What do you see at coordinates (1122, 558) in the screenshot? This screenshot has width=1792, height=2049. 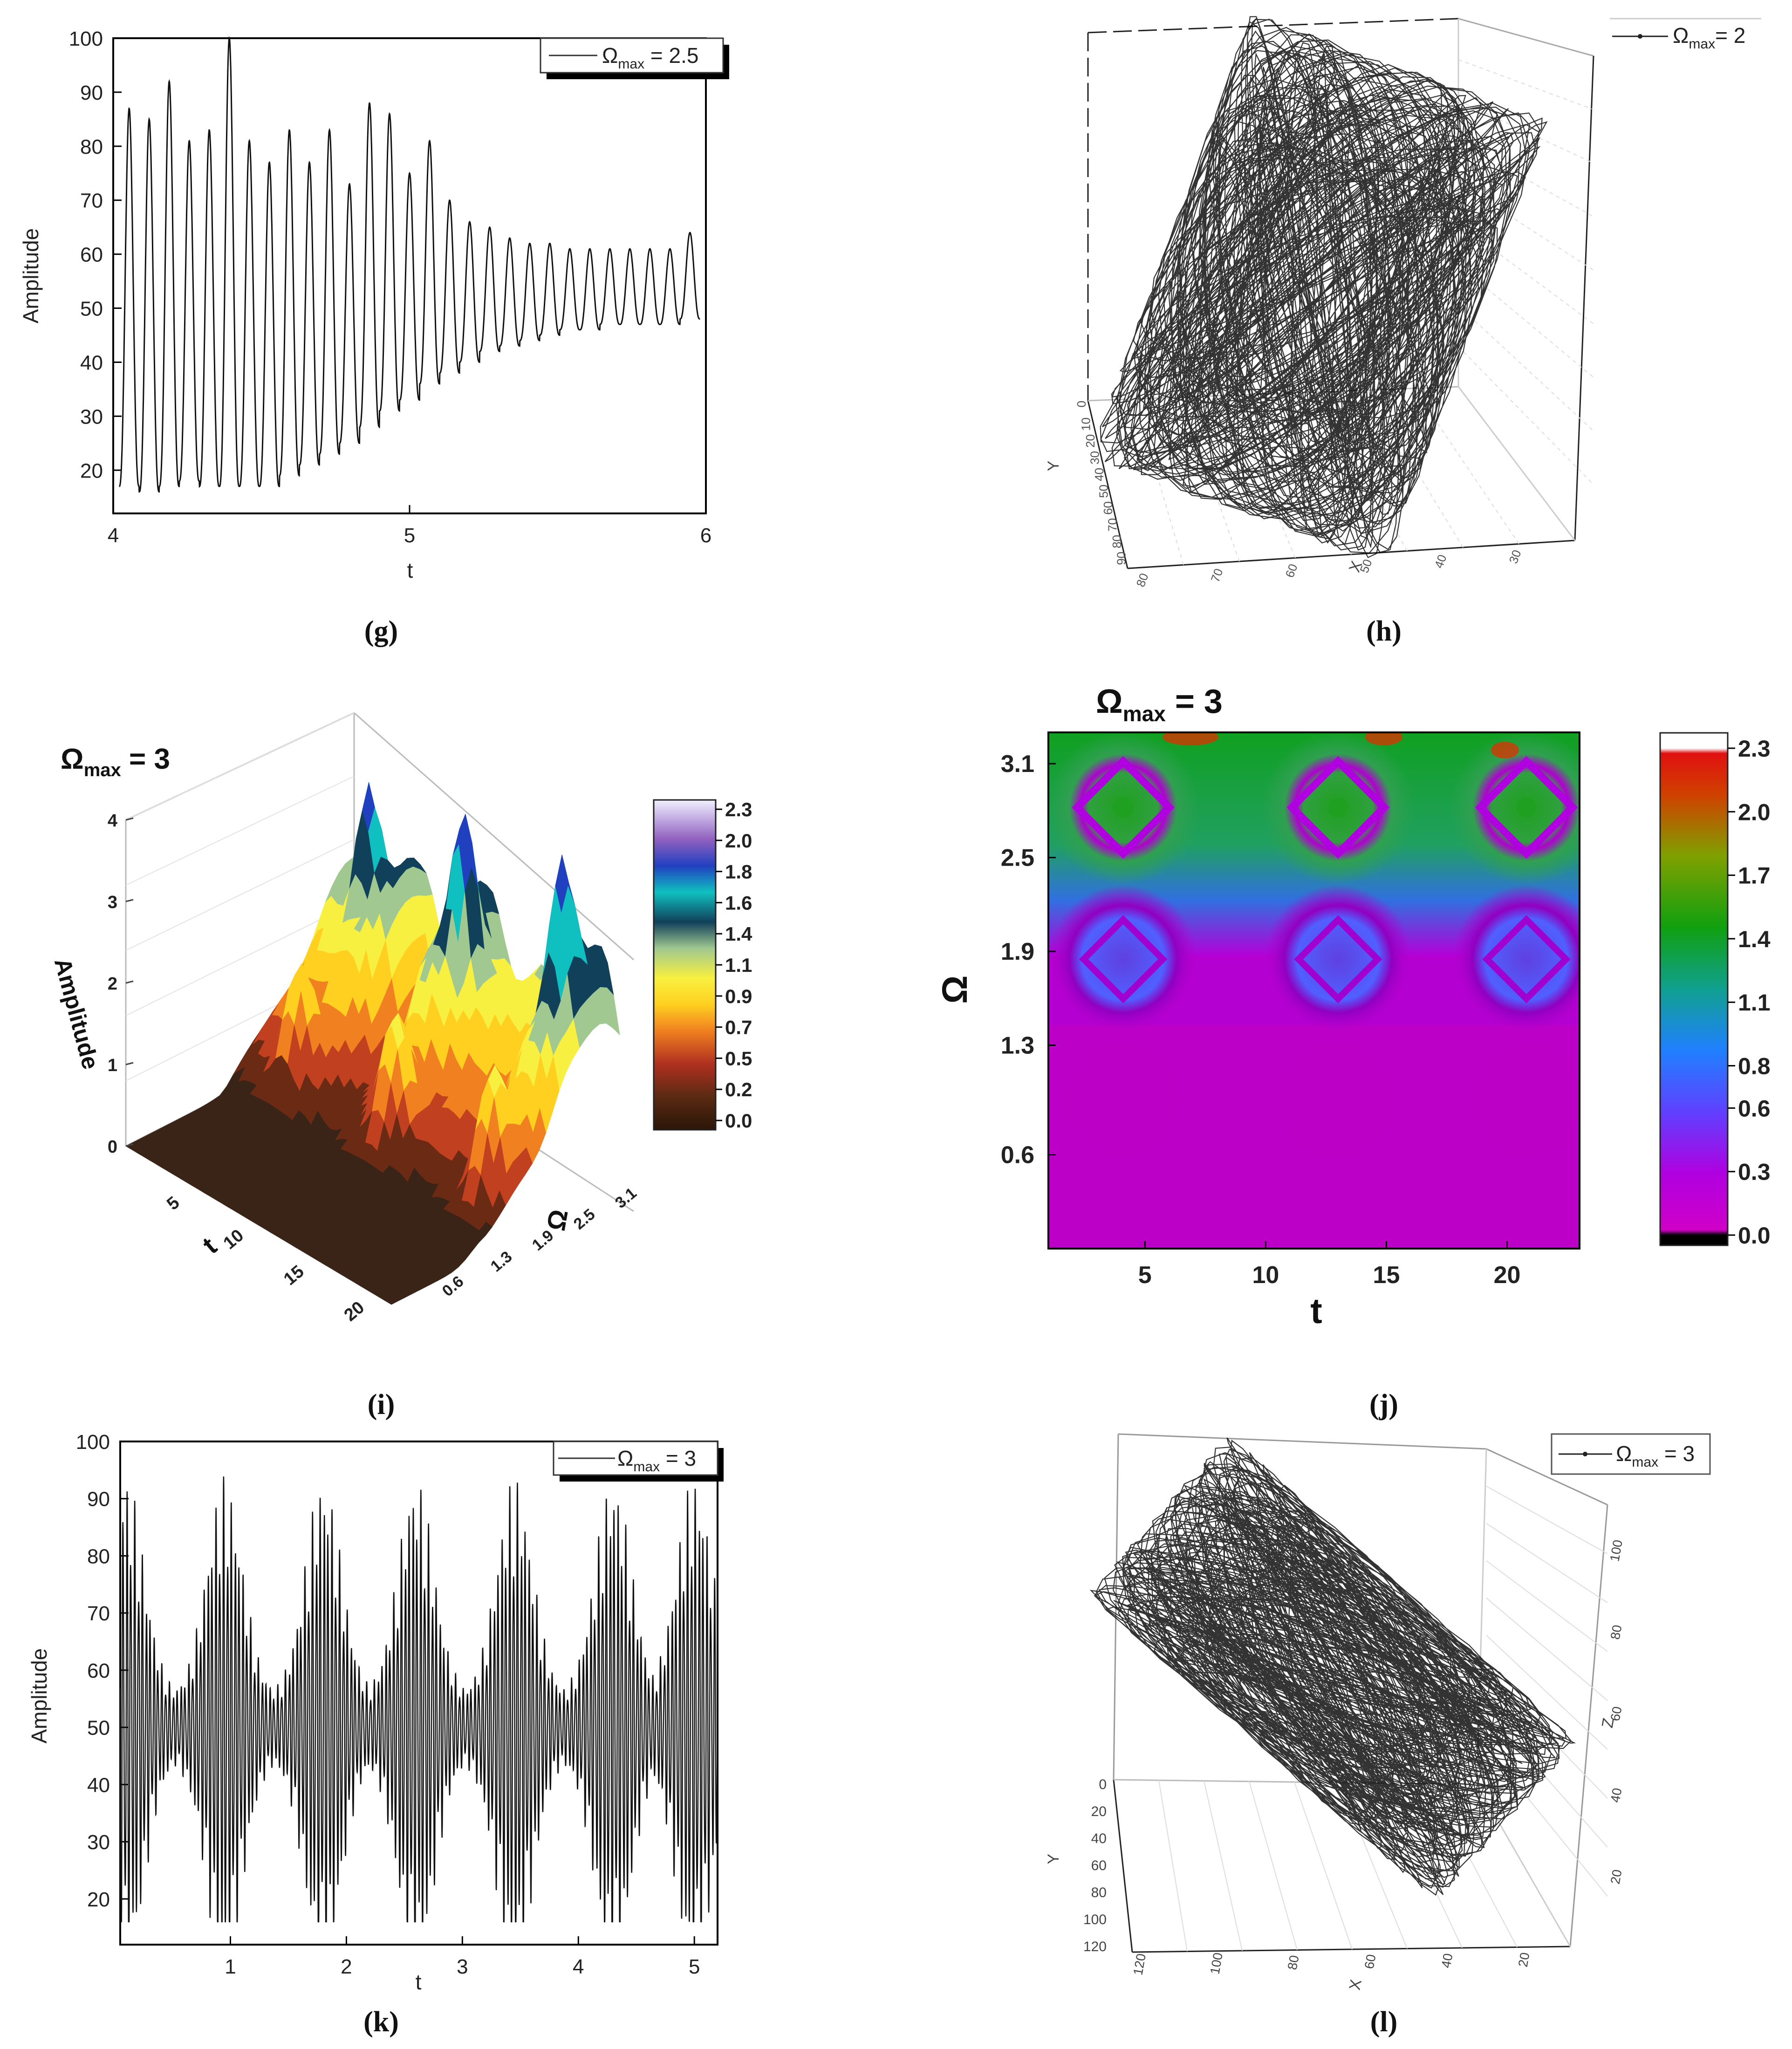 I see `h-y-tick-label: 90` at bounding box center [1122, 558].